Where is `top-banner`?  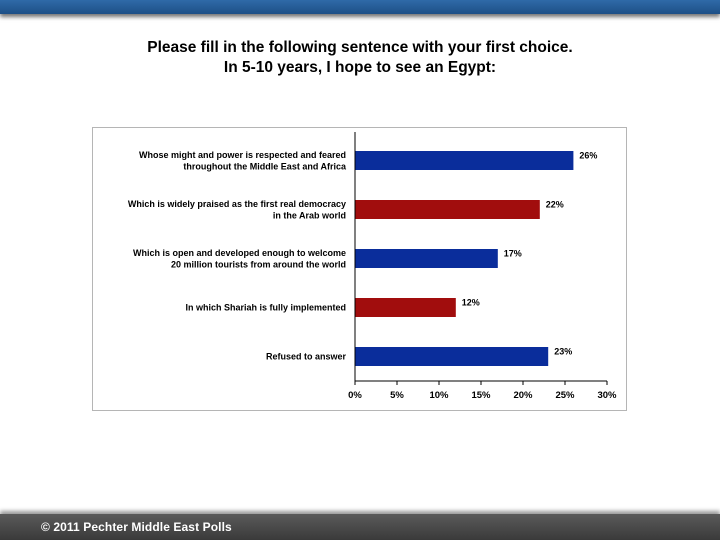 top-banner is located at coordinates (360, 7).